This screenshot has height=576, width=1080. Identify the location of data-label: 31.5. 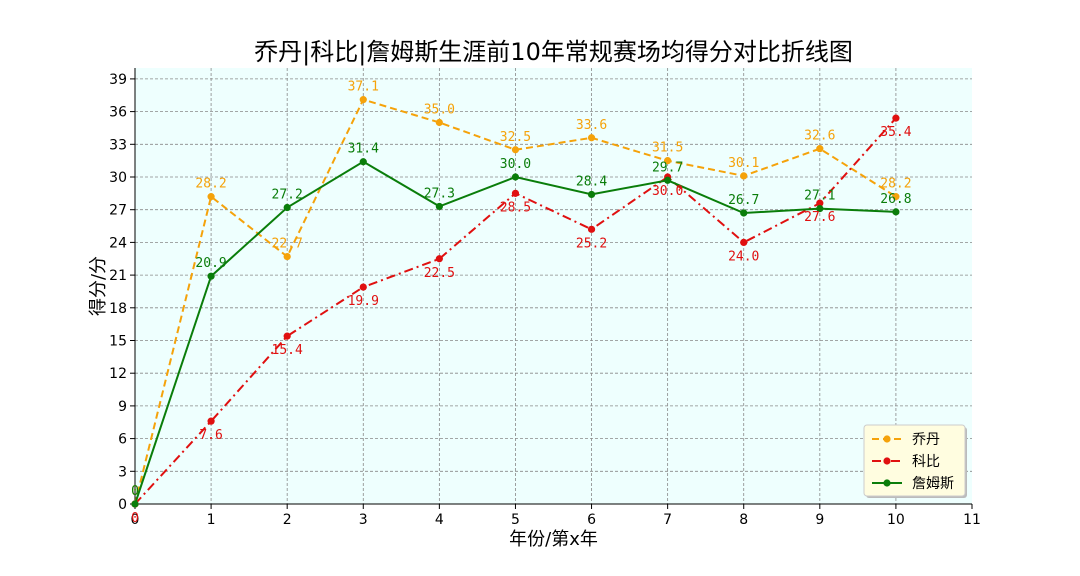
(667, 148).